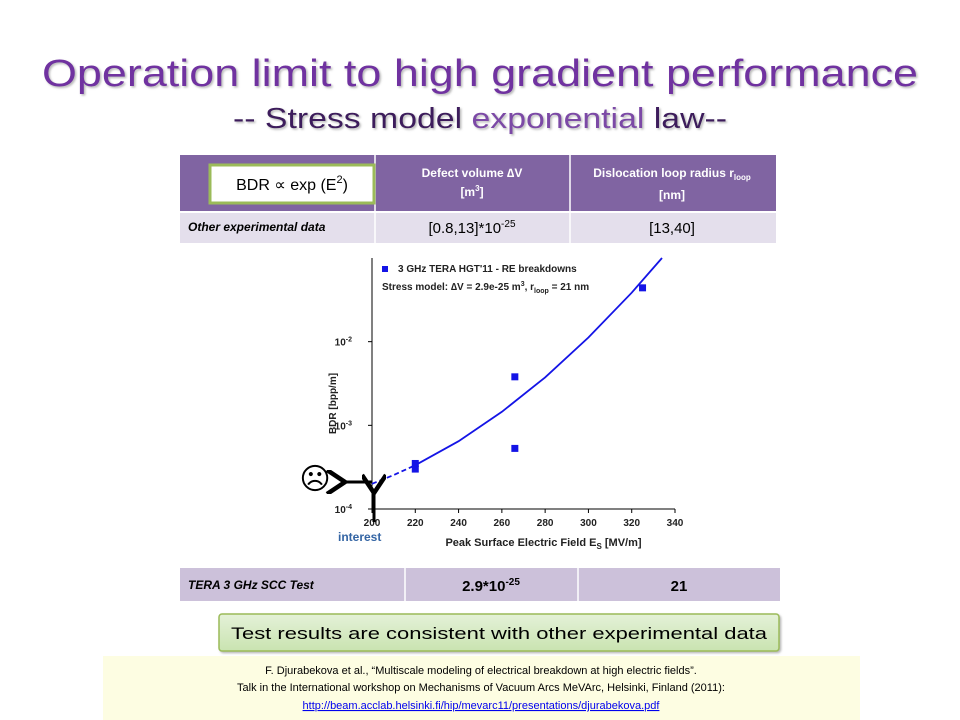  Describe the element at coordinates (545, 523) in the screenshot. I see `x-tick-label: 280` at that location.